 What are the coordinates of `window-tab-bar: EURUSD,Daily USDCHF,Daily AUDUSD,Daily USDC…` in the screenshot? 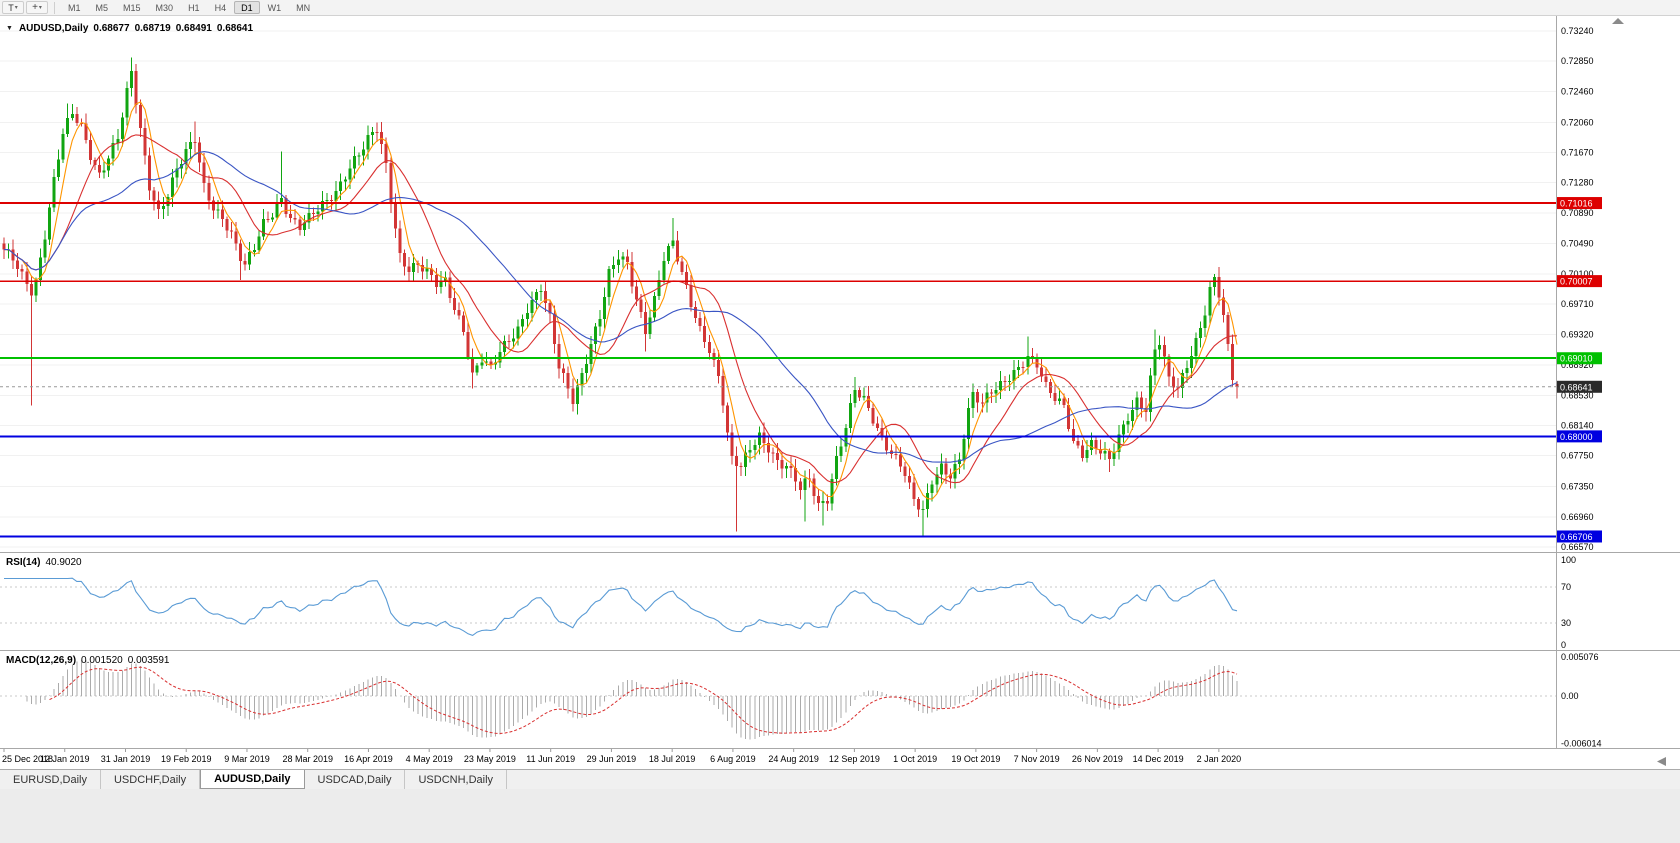 It's located at (840, 779).